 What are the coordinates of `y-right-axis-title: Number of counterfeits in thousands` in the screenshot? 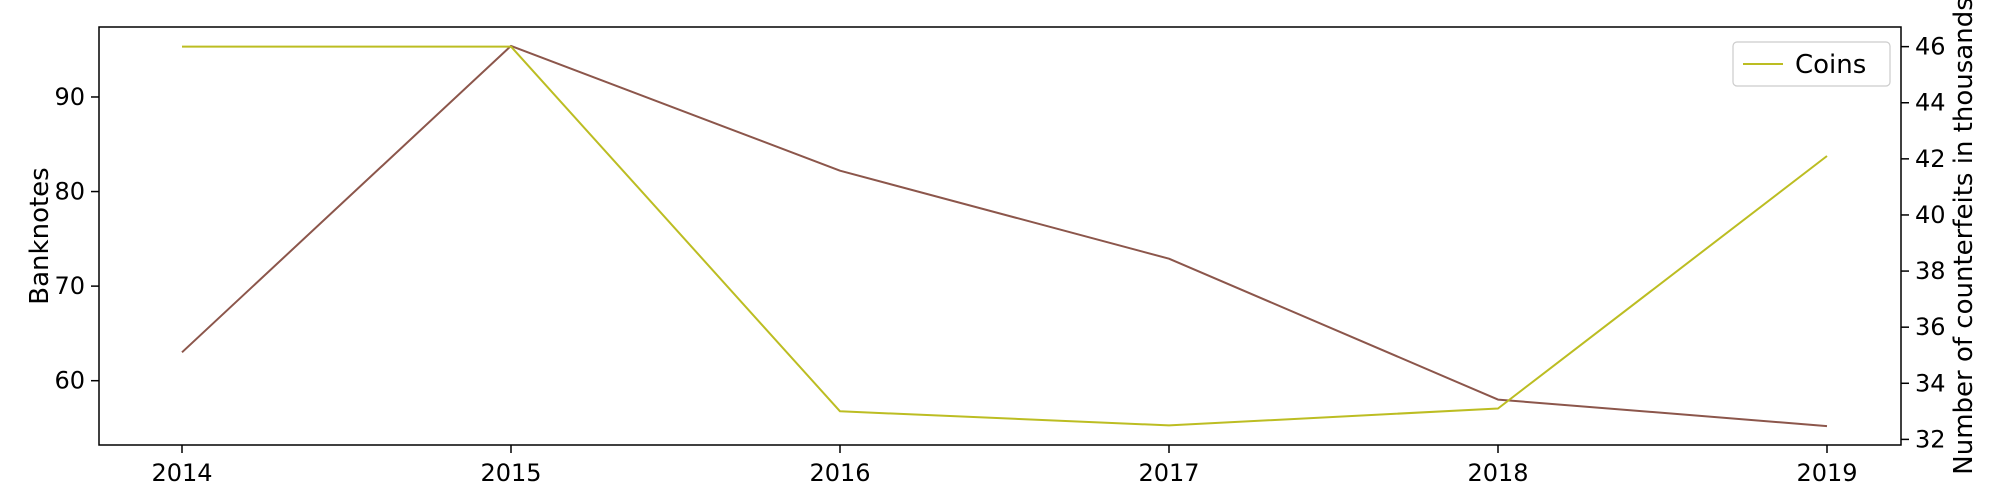 It's located at (1964, 237).